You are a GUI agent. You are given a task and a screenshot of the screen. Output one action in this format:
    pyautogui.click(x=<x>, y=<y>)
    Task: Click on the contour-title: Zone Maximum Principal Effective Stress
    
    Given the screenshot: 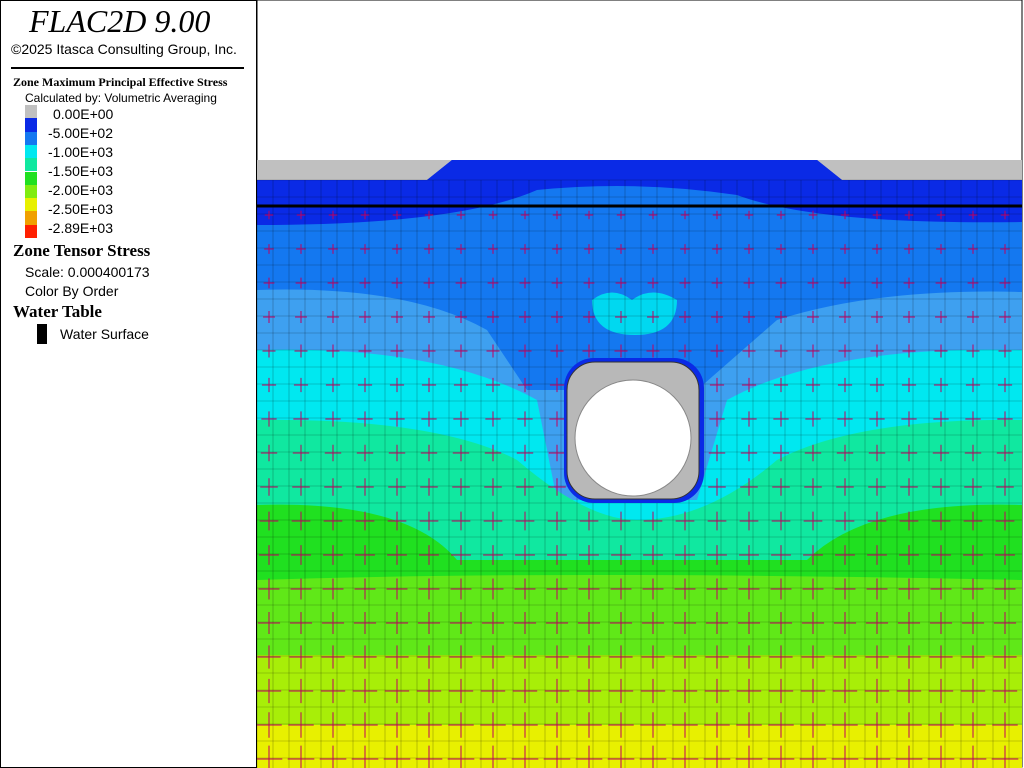 What is the action you would take?
    pyautogui.click(x=120, y=82)
    